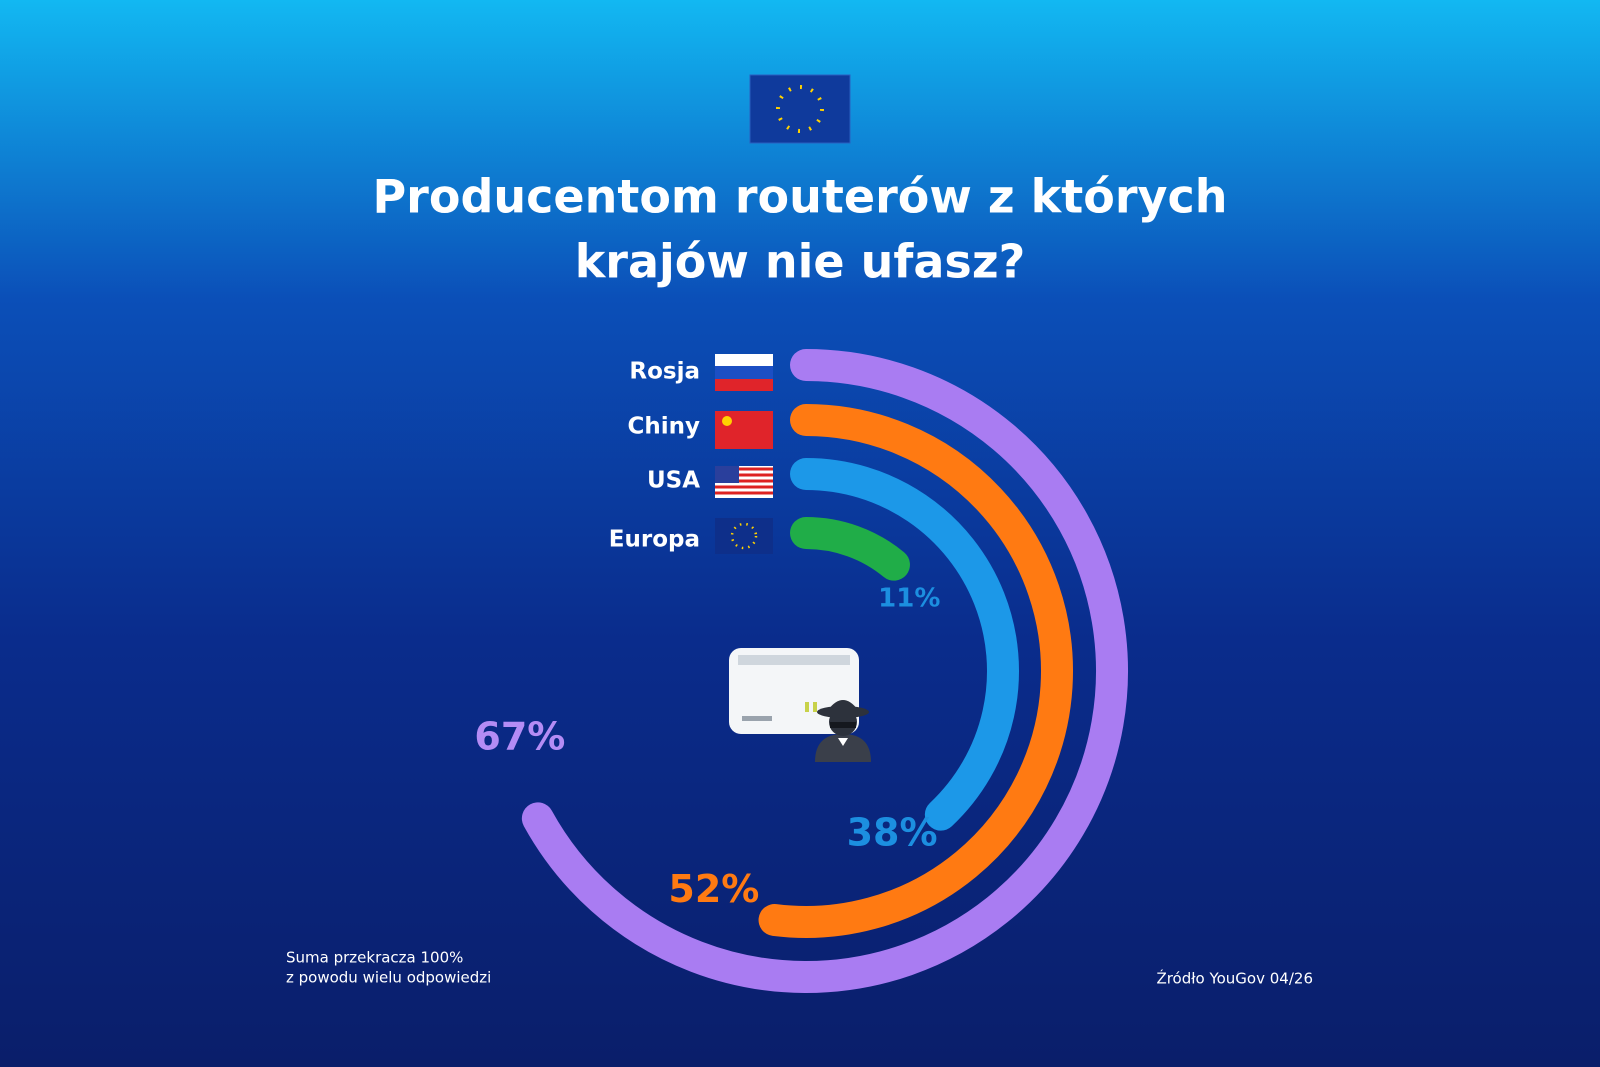  I want to click on flag-china, so click(744, 430).